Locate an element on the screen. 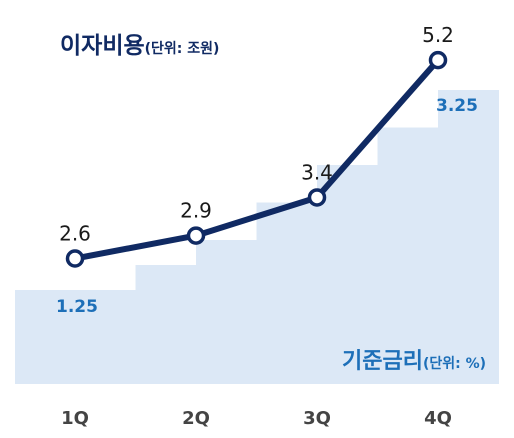 Image resolution: width=514 pixels, height=438 pixels. interest-cost-data-label: 2.6 is located at coordinates (75, 234).